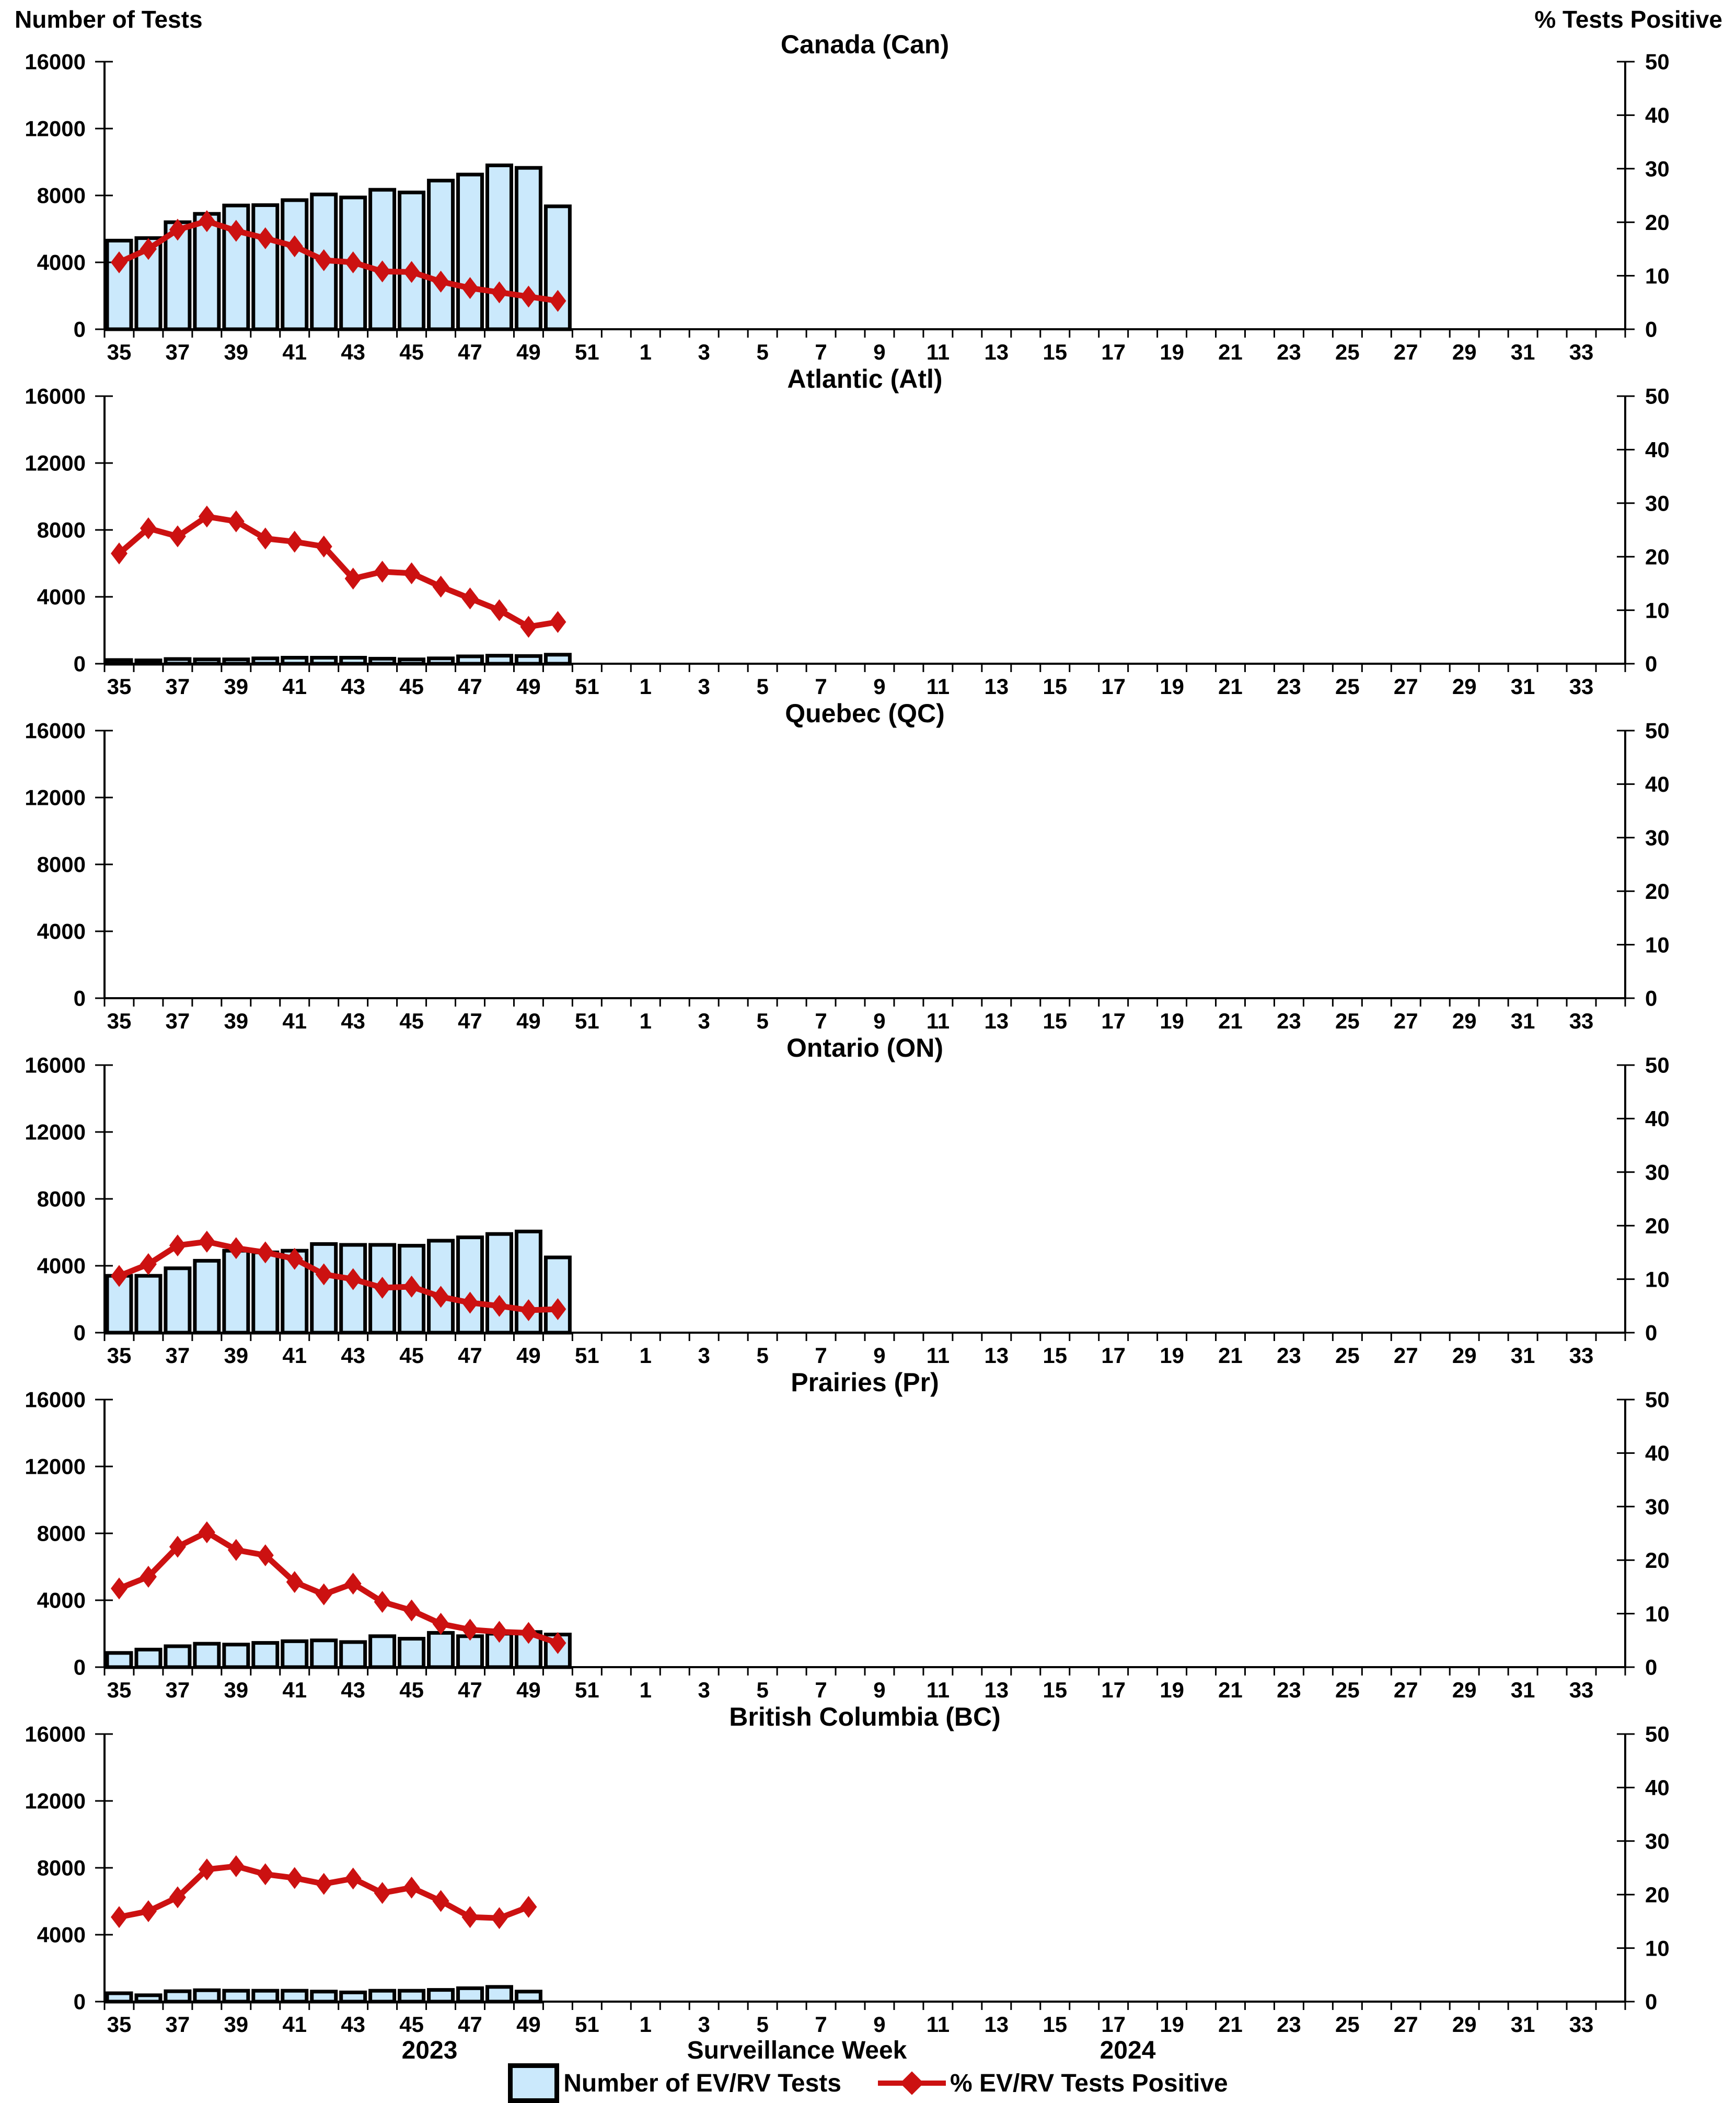 This screenshot has width=1736, height=2103. What do you see at coordinates (1231, 1020) in the screenshot?
I see `x-tick-label: 21` at bounding box center [1231, 1020].